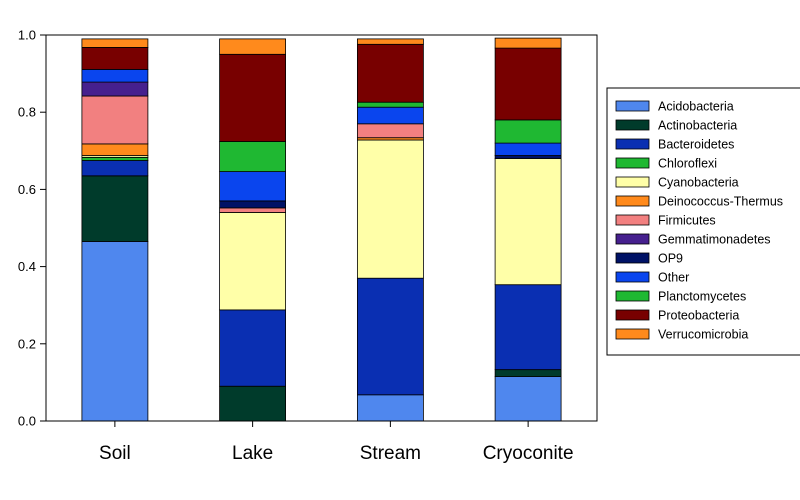 The image size is (800, 500). Describe the element at coordinates (336, 442) in the screenshot. I see `x-axis: Soil Lake Stream Cryoconite` at that location.